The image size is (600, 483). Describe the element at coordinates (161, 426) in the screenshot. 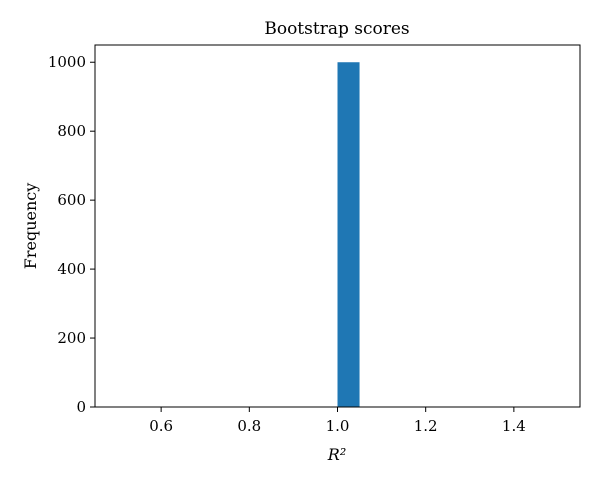

I see `x-tick-label: 0.6` at that location.